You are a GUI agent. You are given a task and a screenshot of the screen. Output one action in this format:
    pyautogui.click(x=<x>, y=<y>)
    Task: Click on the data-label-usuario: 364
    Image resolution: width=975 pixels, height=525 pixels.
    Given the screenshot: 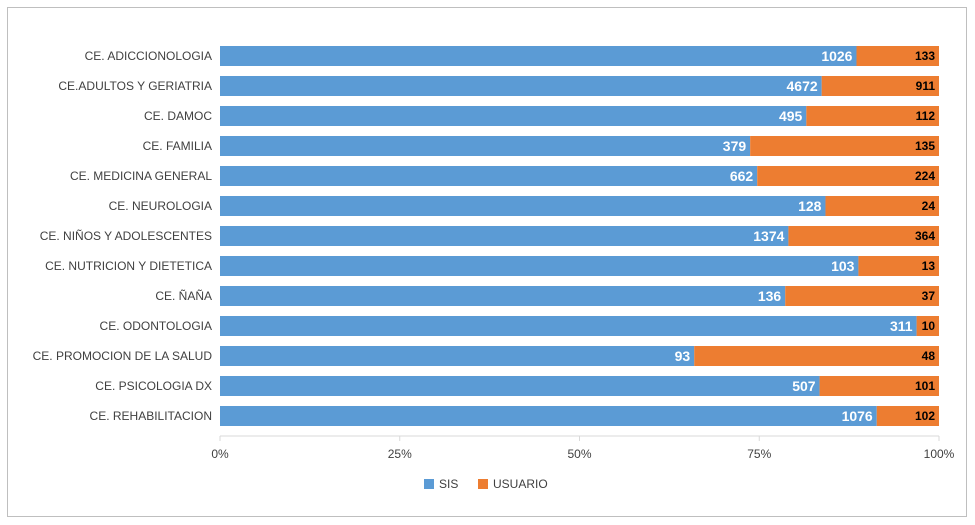 What is the action you would take?
    pyautogui.click(x=925, y=236)
    